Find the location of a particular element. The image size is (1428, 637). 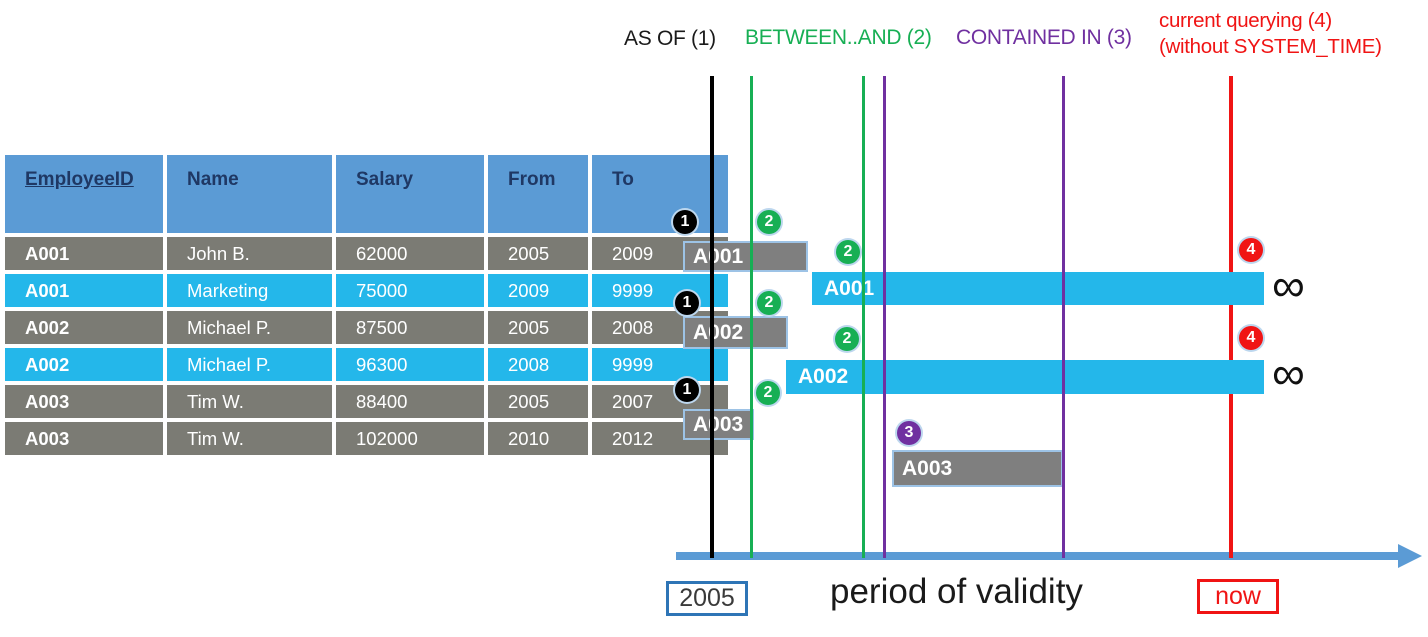

as-of-query-line is located at coordinates (712, 317).